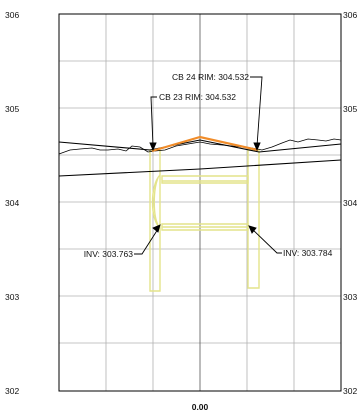  I want to click on y-tick-label-right-304: 304, so click(350, 203).